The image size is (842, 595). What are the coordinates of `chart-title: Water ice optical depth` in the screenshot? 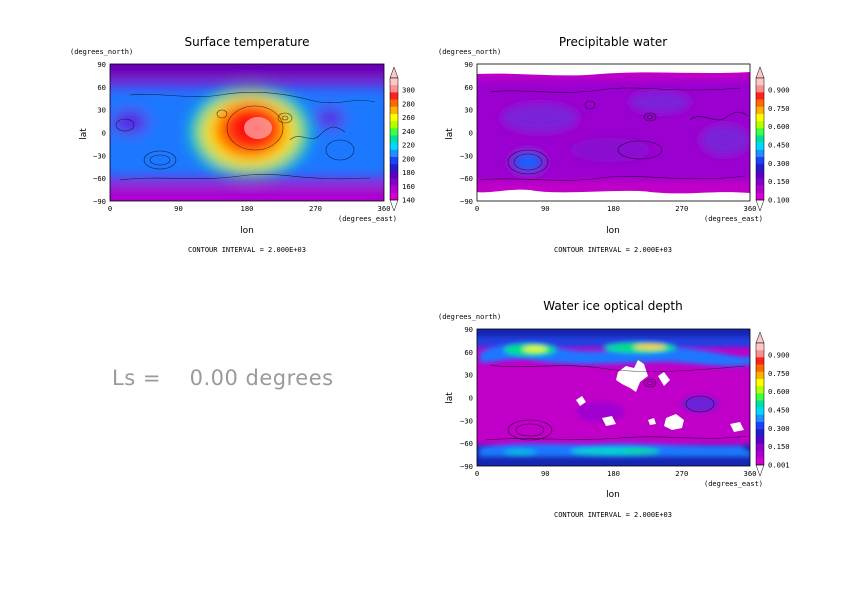 It's located at (612, 306).